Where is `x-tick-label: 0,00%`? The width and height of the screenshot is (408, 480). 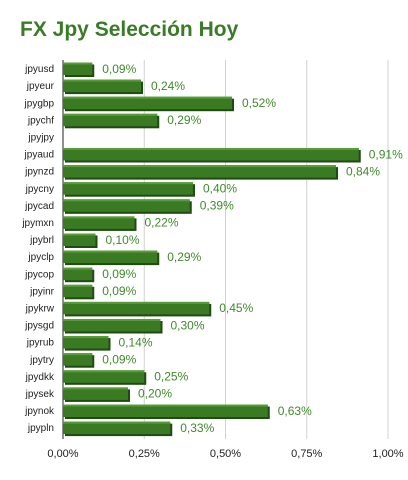
x-tick-label: 0,00% is located at coordinates (62, 454).